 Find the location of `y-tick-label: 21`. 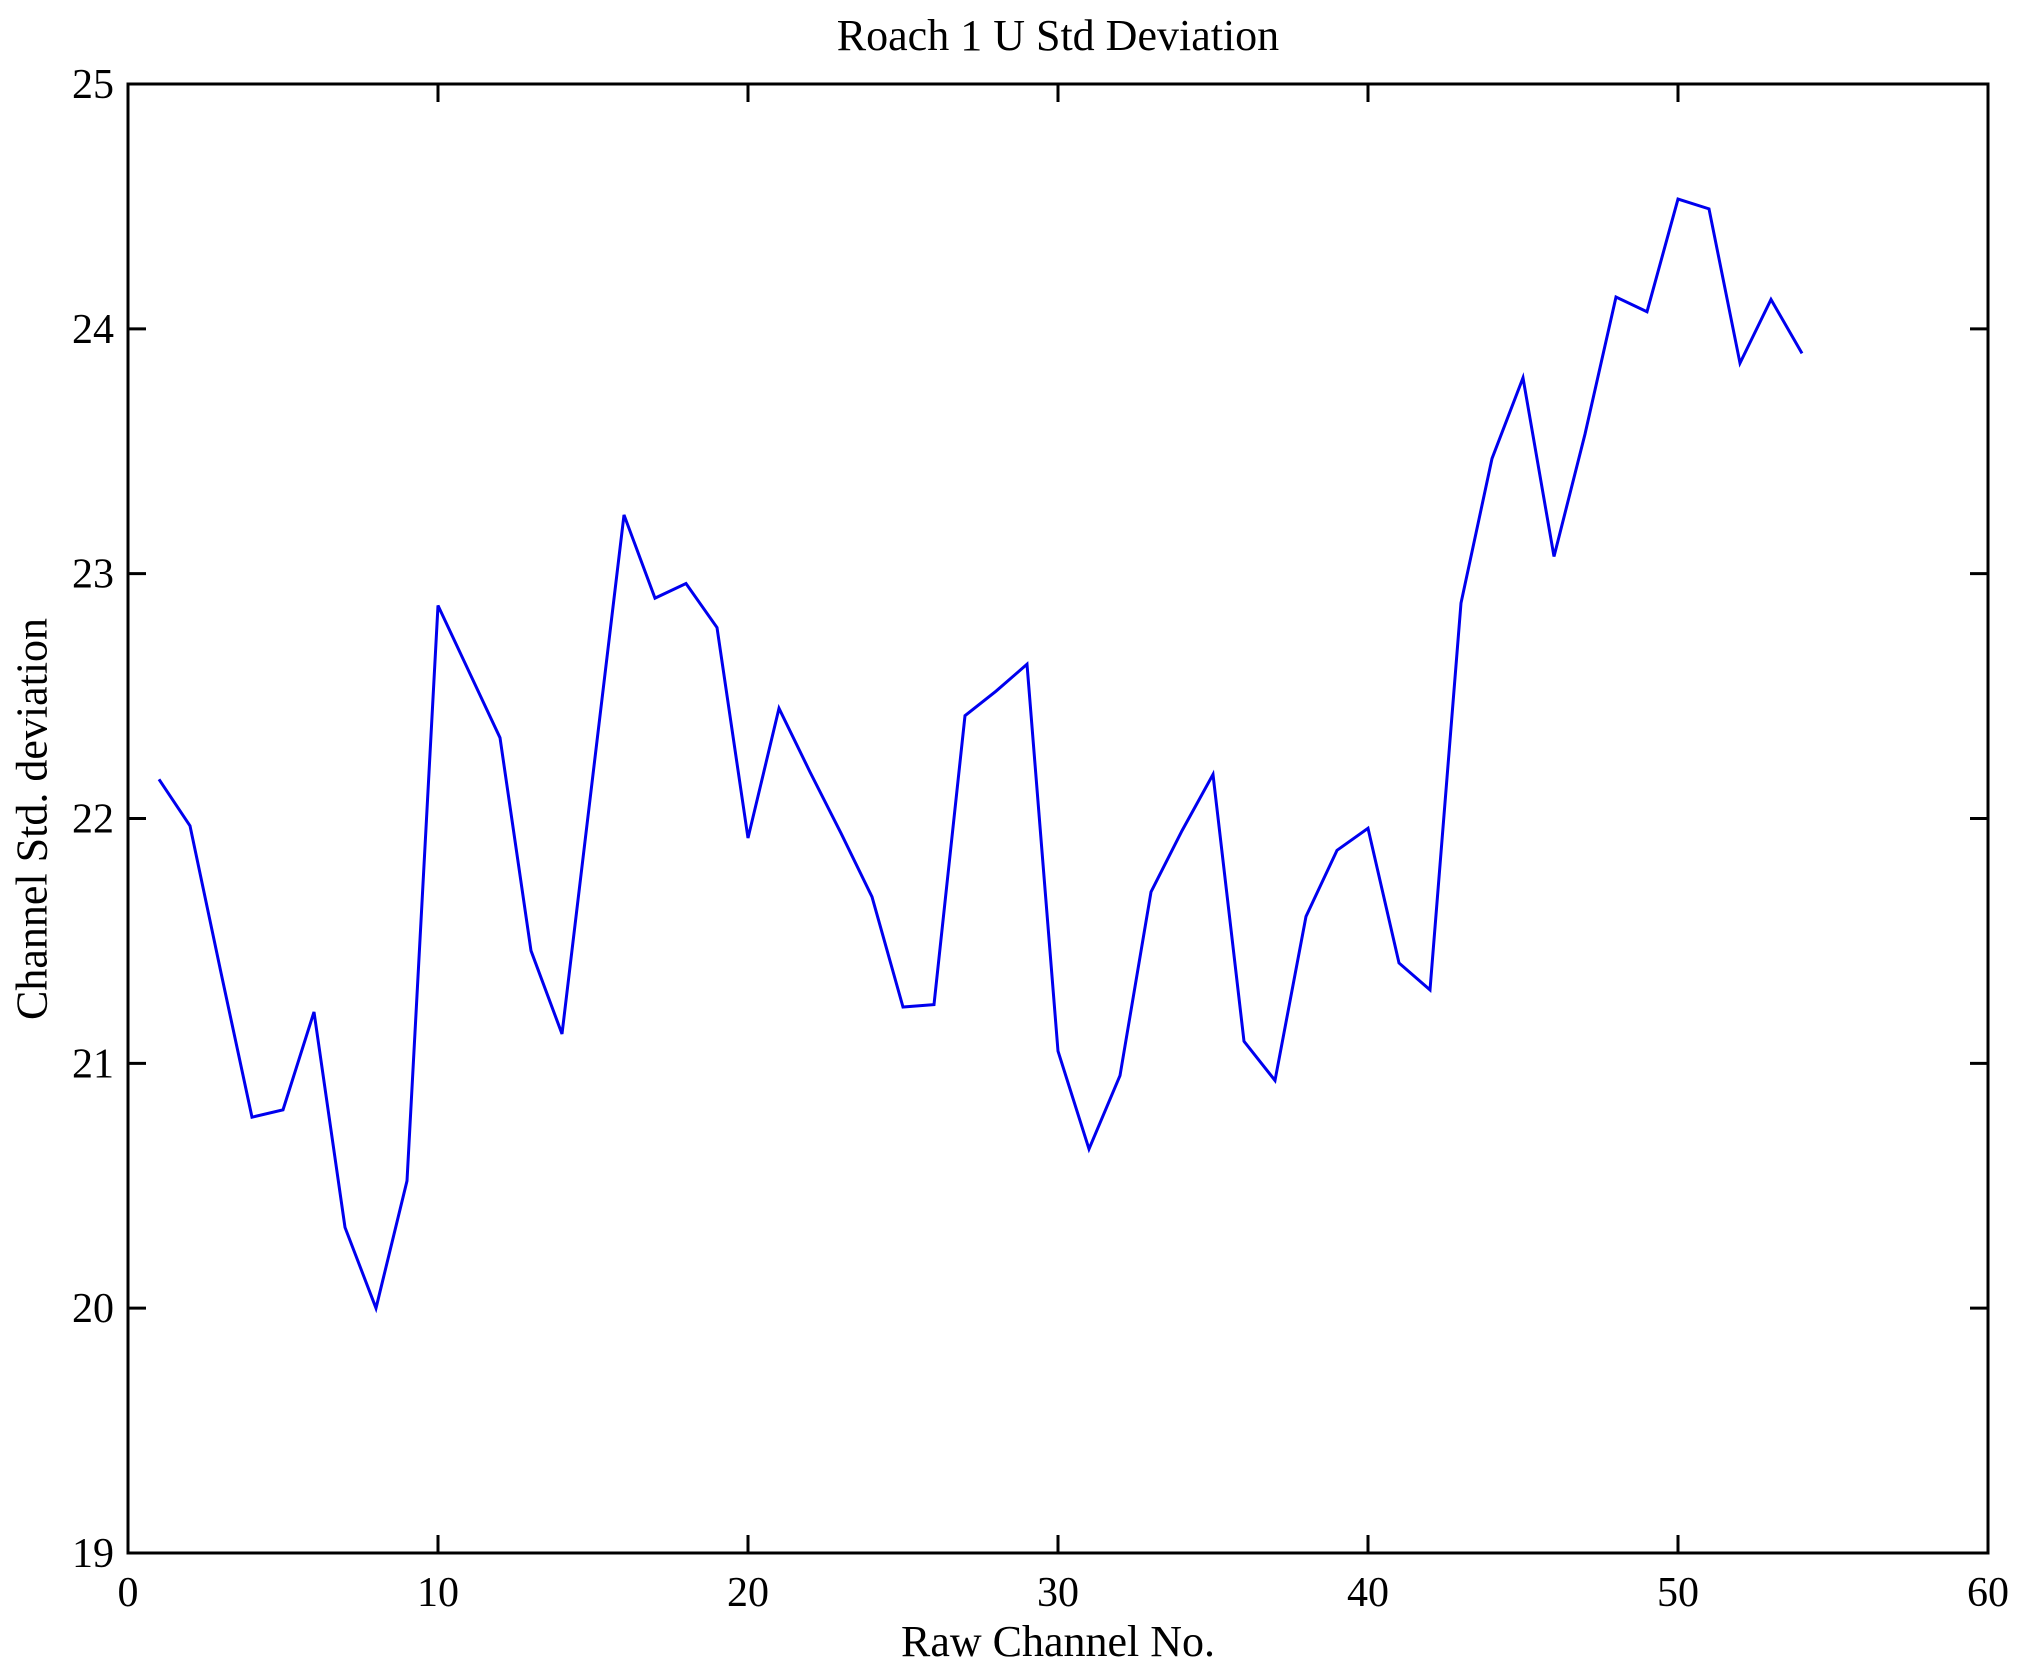

y-tick-label: 21 is located at coordinates (93, 1064).